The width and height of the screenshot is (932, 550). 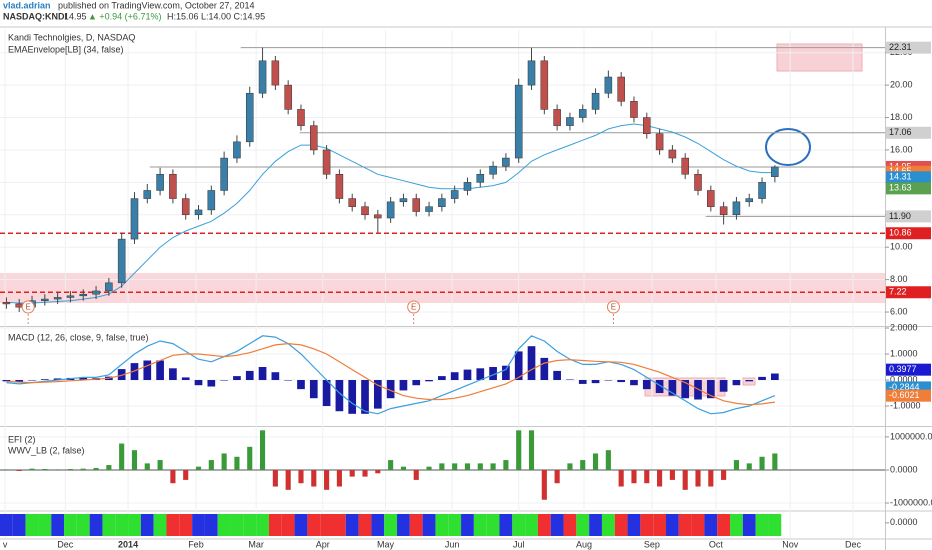 I want to click on header-user: vlad.adrian, so click(x=27, y=5).